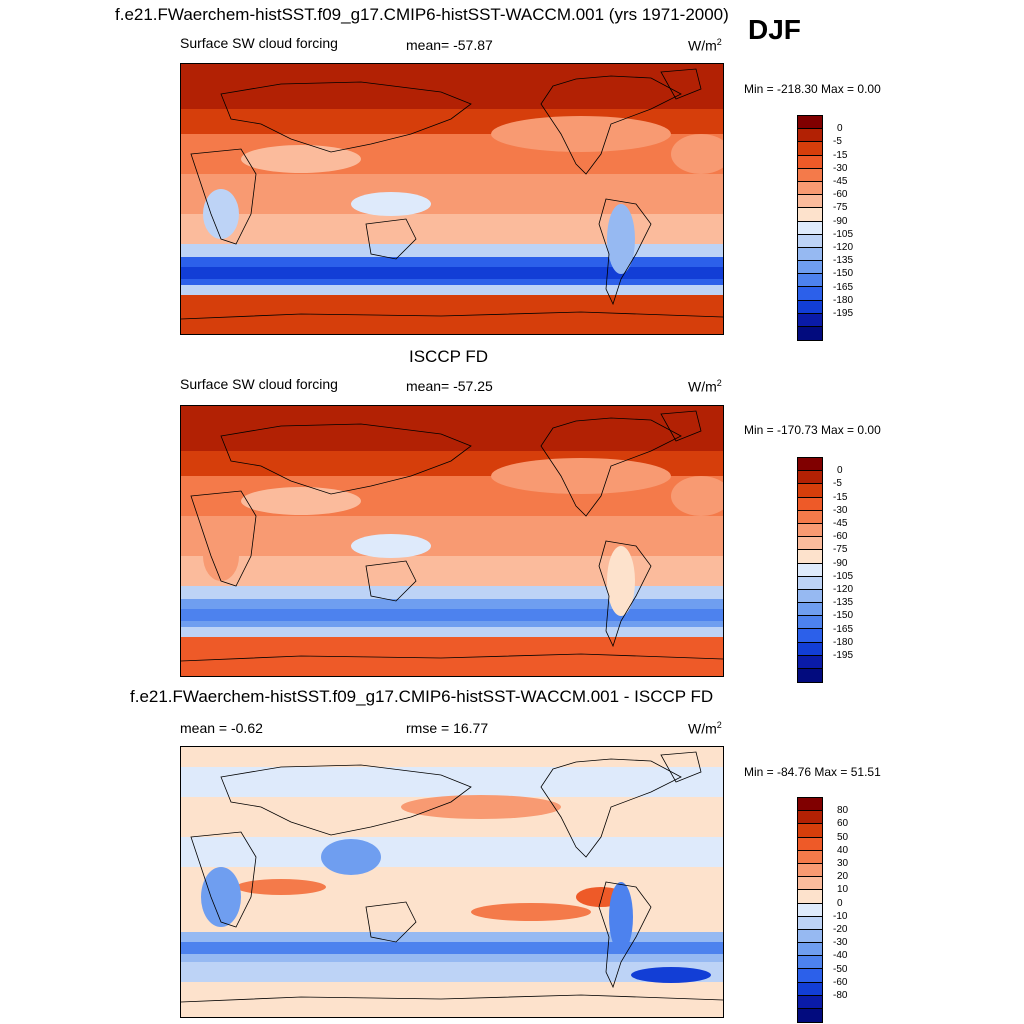 Image resolution: width=1024 pixels, height=1024 pixels. Describe the element at coordinates (452, 882) in the screenshot. I see `panel-3-contour-field` at that location.